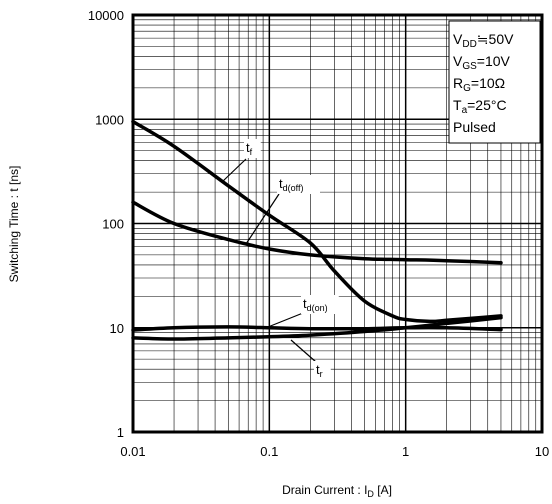 The image size is (552, 504). I want to click on x-axis-label: Drain Current : ID [A], so click(337, 491).